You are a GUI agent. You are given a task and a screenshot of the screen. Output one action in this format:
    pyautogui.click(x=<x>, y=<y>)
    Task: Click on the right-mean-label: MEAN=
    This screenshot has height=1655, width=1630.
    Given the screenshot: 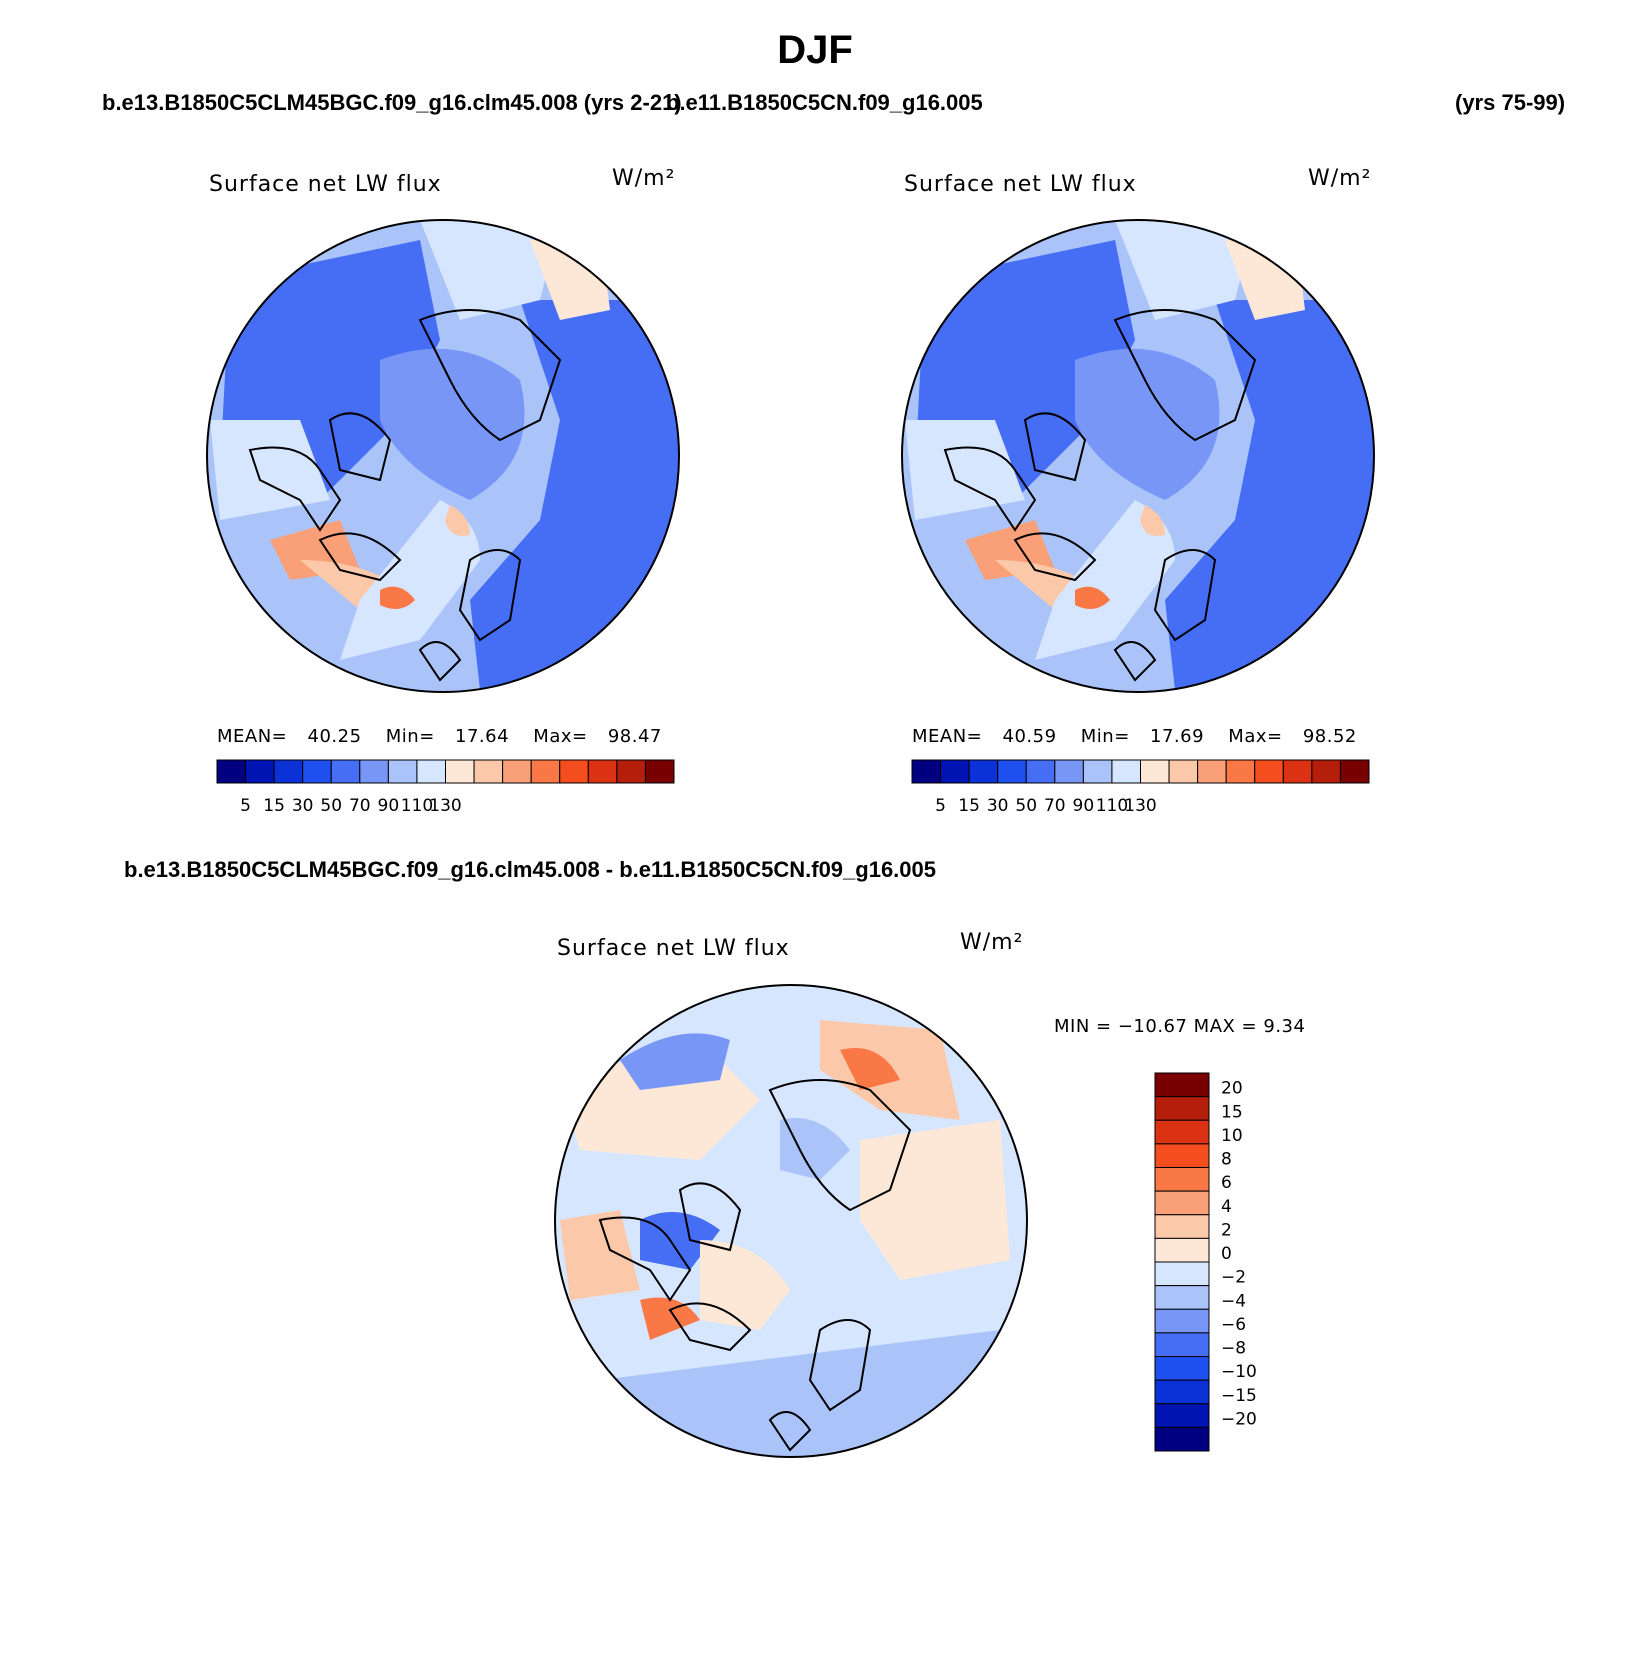 What is the action you would take?
    pyautogui.click(x=947, y=736)
    